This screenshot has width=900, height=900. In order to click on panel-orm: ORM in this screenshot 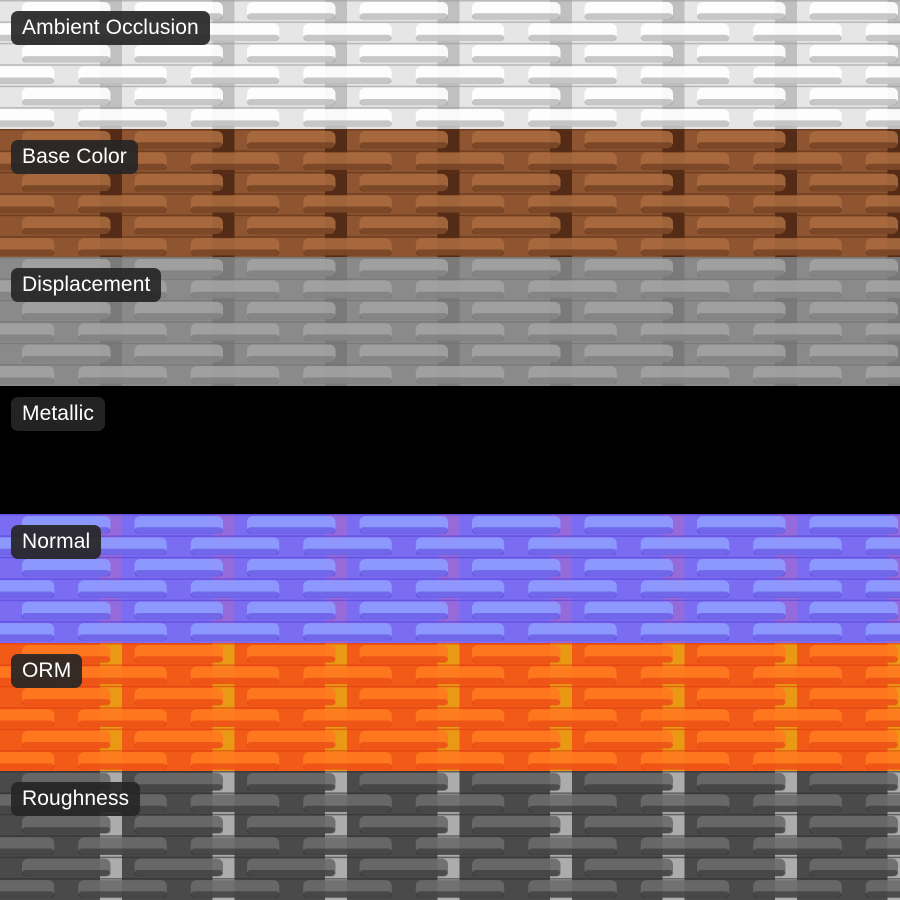, I will do `click(450, 706)`.